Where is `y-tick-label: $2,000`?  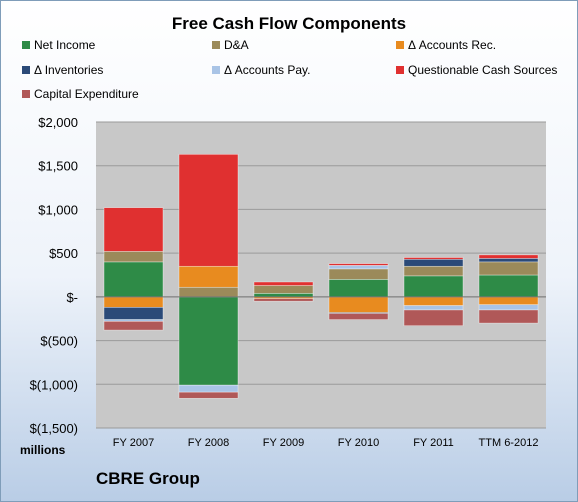
y-tick-label: $2,000 is located at coordinates (58, 122).